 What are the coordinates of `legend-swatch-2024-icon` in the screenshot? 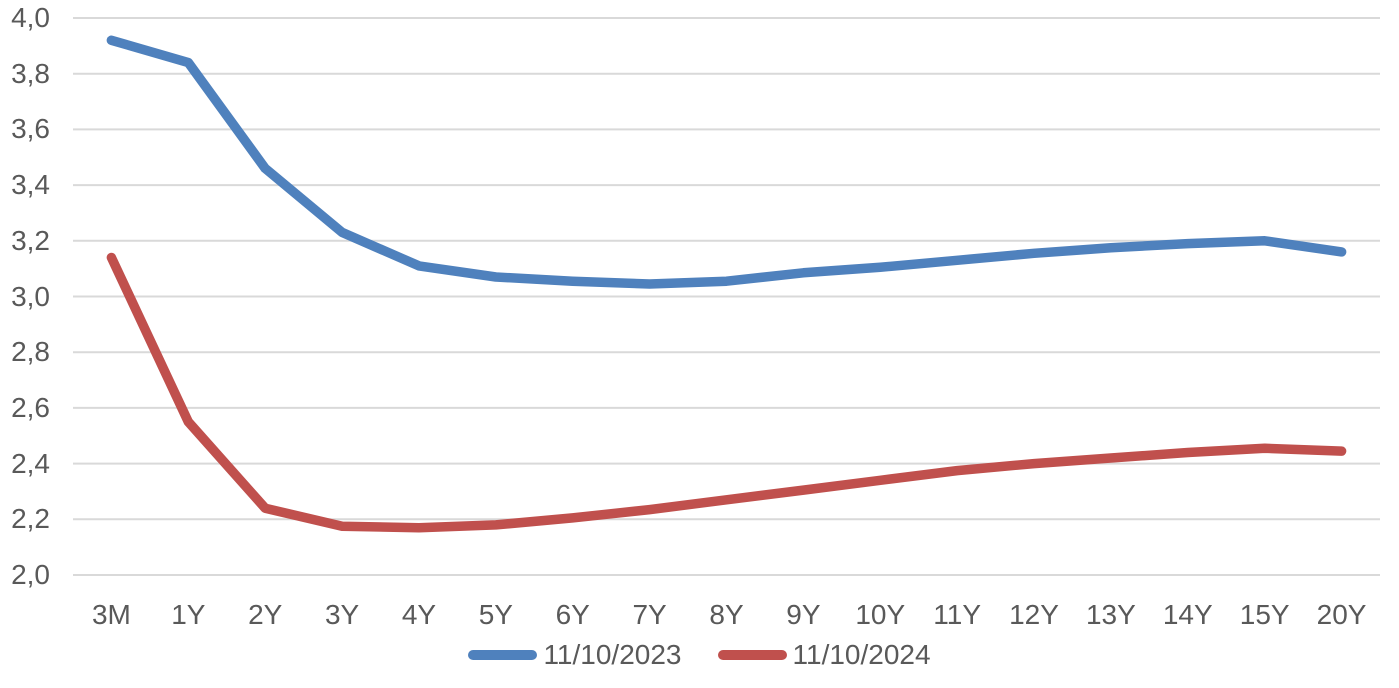 It's located at (752, 655).